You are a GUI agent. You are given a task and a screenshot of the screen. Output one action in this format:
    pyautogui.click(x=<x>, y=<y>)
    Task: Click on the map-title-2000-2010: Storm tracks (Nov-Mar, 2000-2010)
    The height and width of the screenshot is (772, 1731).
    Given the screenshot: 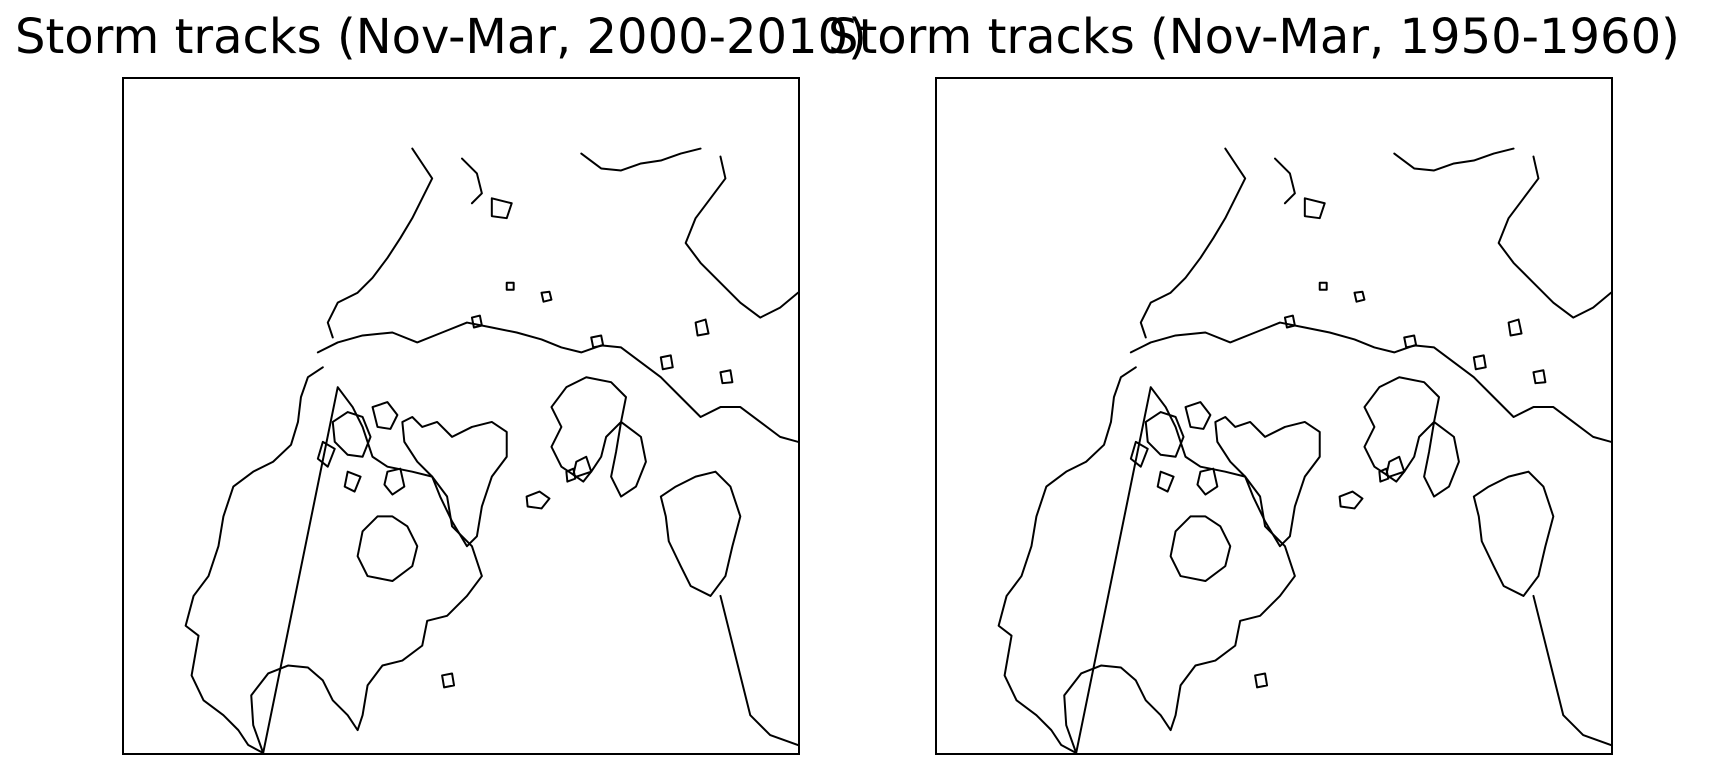 What is the action you would take?
    pyautogui.click(x=441, y=37)
    